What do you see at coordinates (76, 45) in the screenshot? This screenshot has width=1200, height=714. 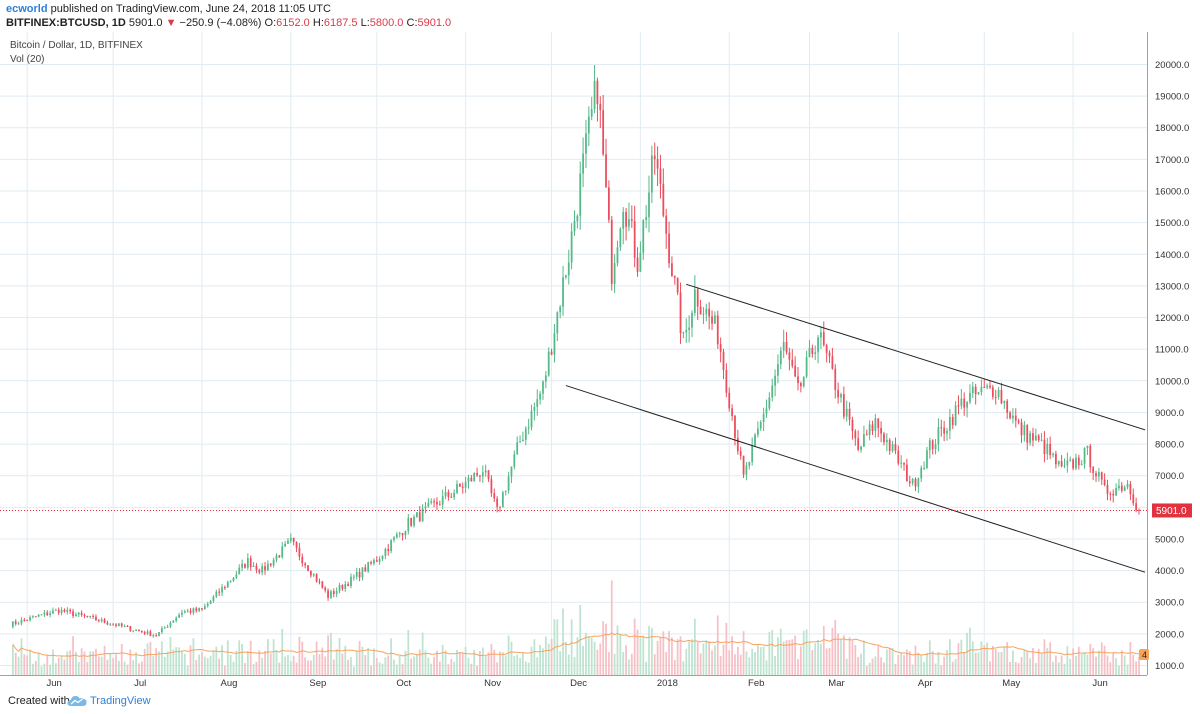 I see `chart-title: Bitcoin / Dollar, 1D, BITFINEX` at bounding box center [76, 45].